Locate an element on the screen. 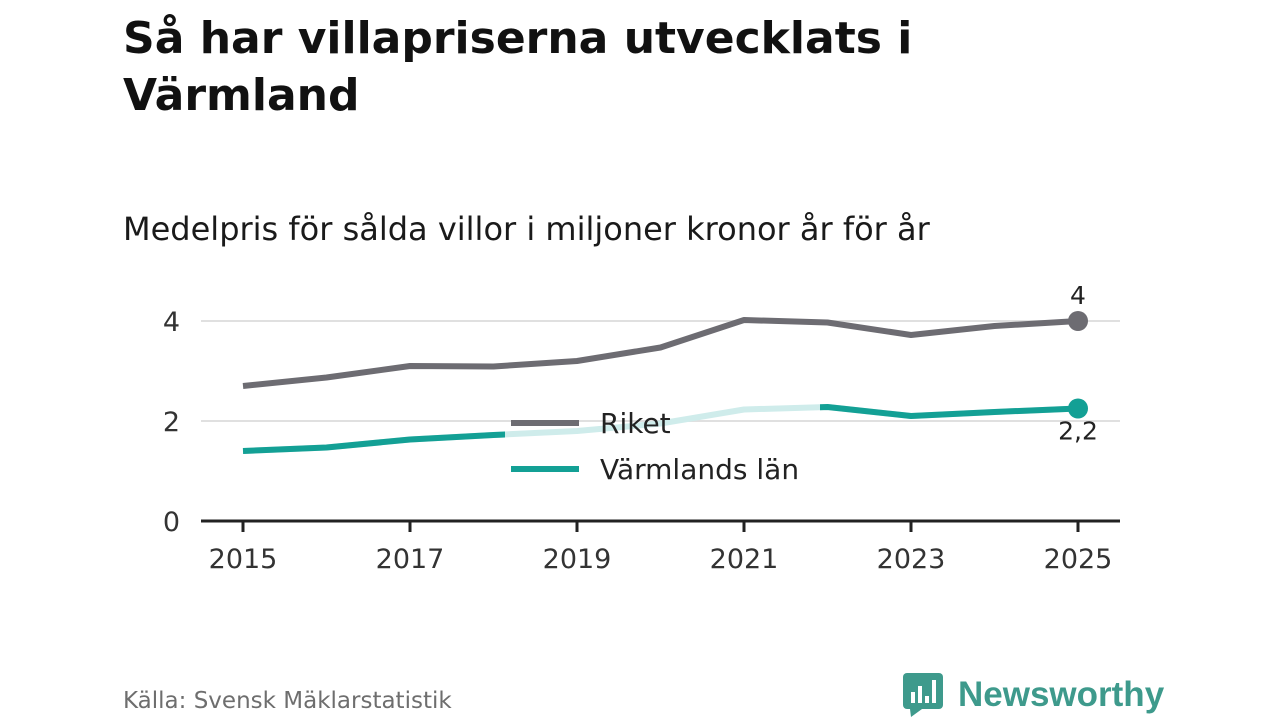 The height and width of the screenshot is (720, 1280). source-note: Källa: Svensk Mäklarstatistik is located at coordinates (287, 701).